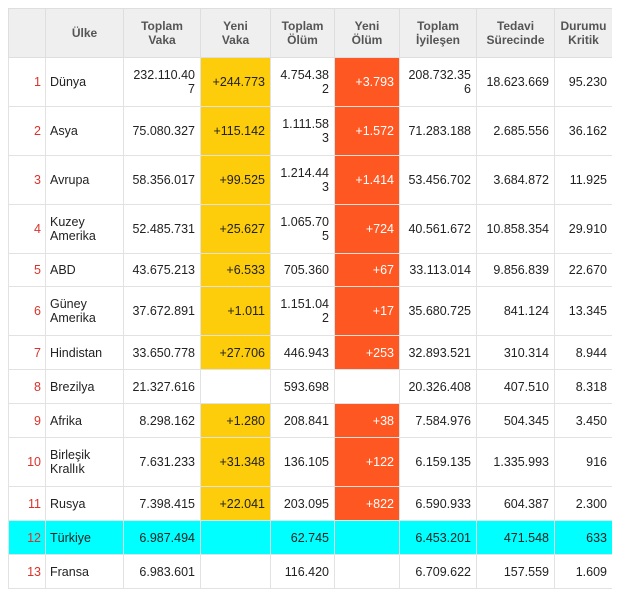 The height and width of the screenshot is (589, 640). What do you see at coordinates (235, 33) in the screenshot?
I see `header-new-cases: Yeni Vaka` at bounding box center [235, 33].